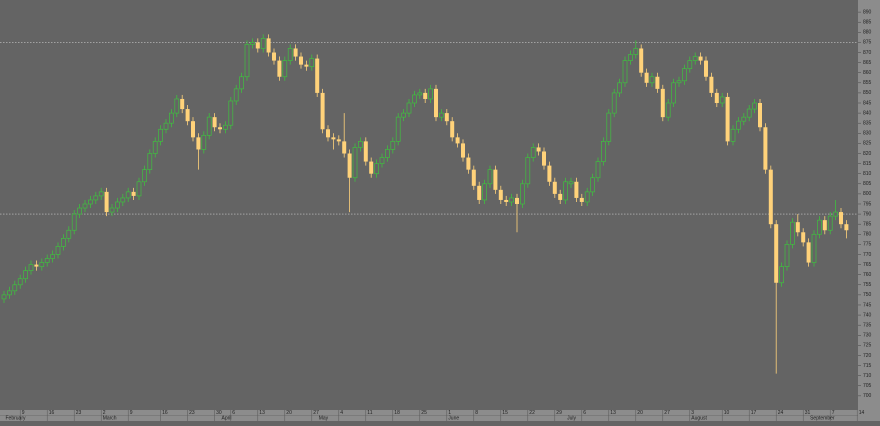 This screenshot has width=880, height=426. What do you see at coordinates (867, 83) in the screenshot?
I see `y-tick-label: 855` at bounding box center [867, 83].